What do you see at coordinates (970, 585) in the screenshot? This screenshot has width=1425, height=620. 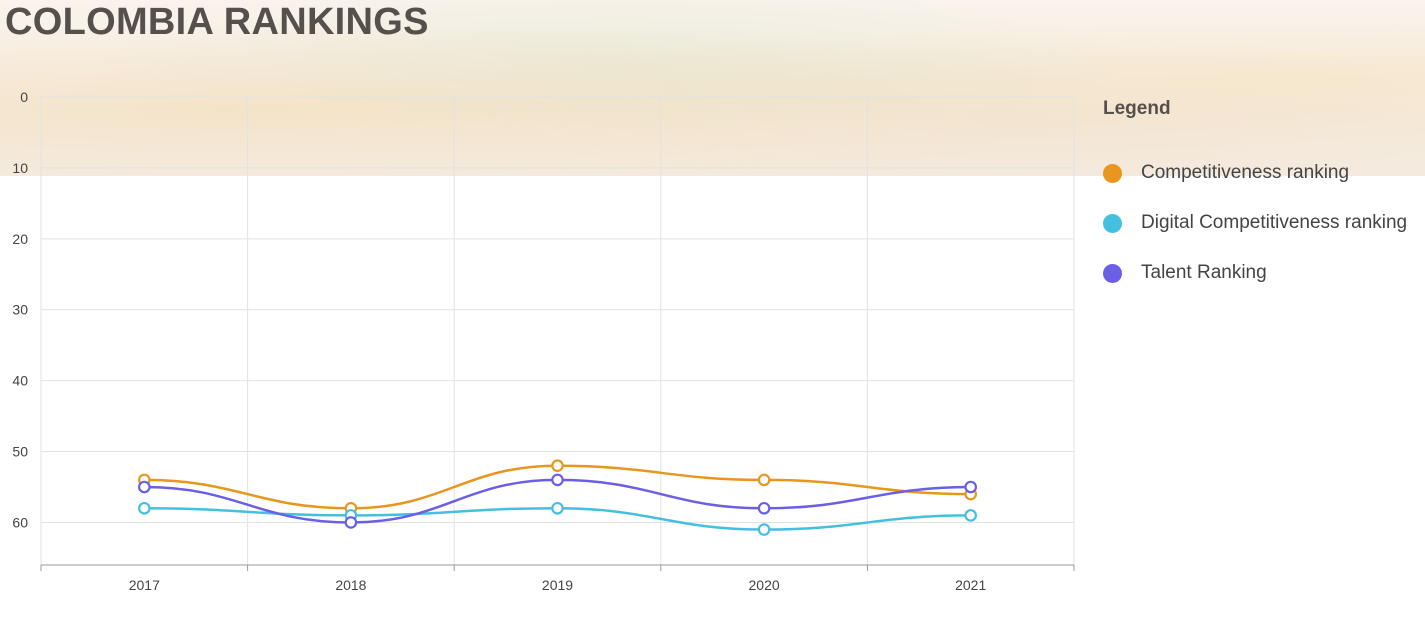 I see `x-tick-label: 2021` at bounding box center [970, 585].